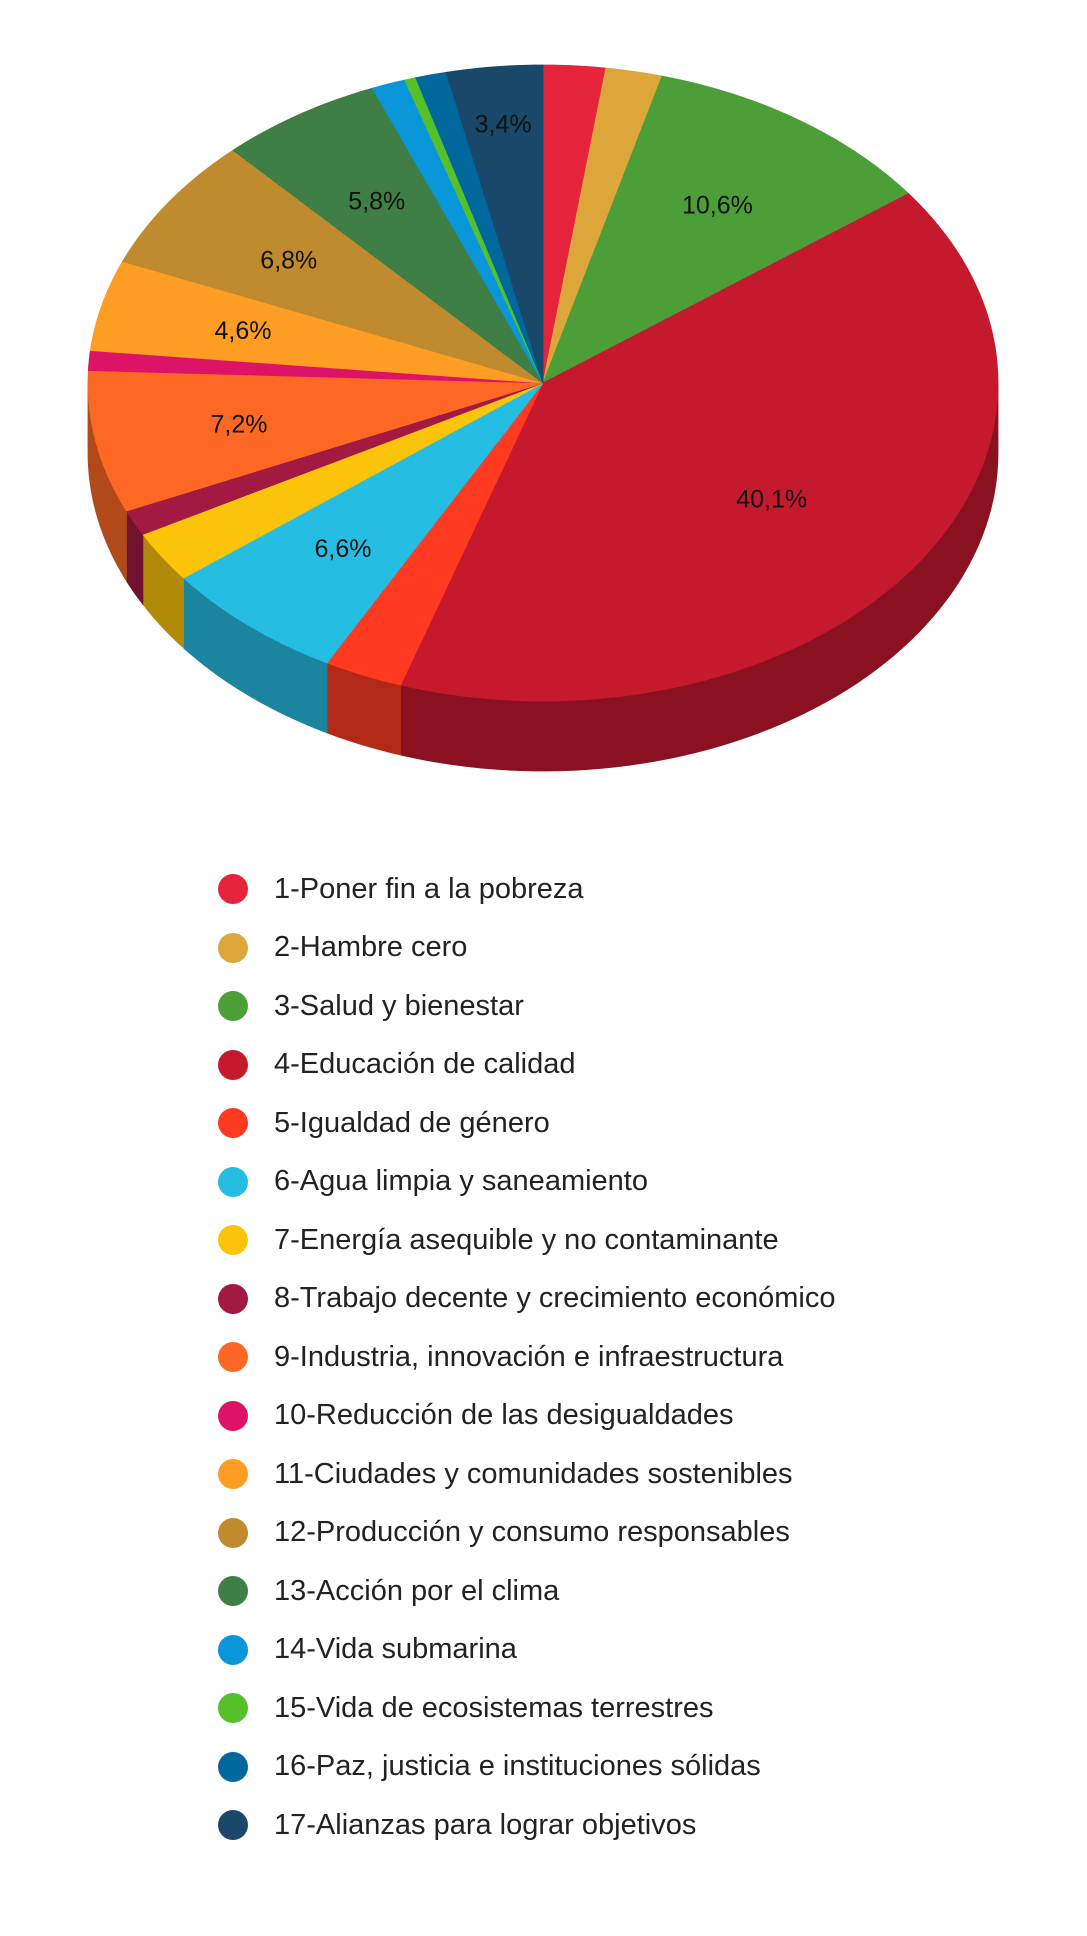  Describe the element at coordinates (628, 1123) in the screenshot. I see `legend-item: 5-Igualdad de género` at that location.